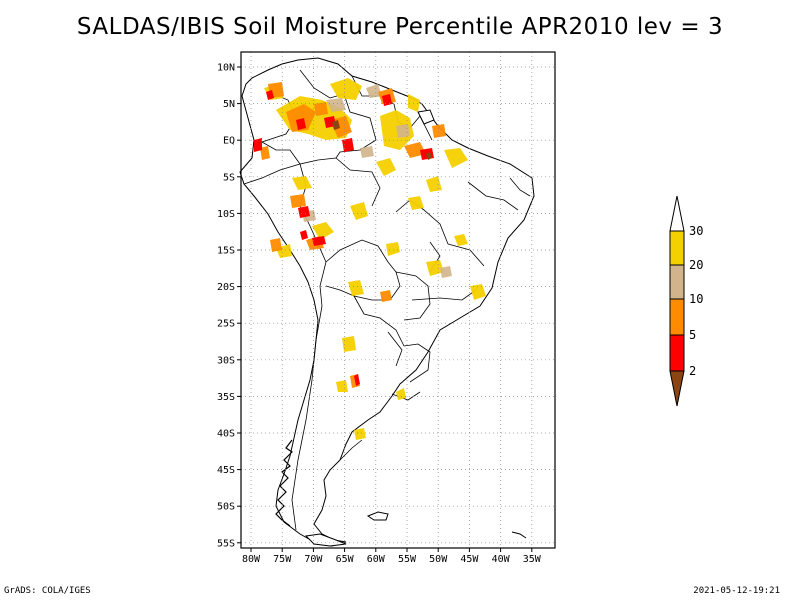 The height and width of the screenshot is (600, 800). I want to click on lat-tick-label: 30S, so click(226, 360).